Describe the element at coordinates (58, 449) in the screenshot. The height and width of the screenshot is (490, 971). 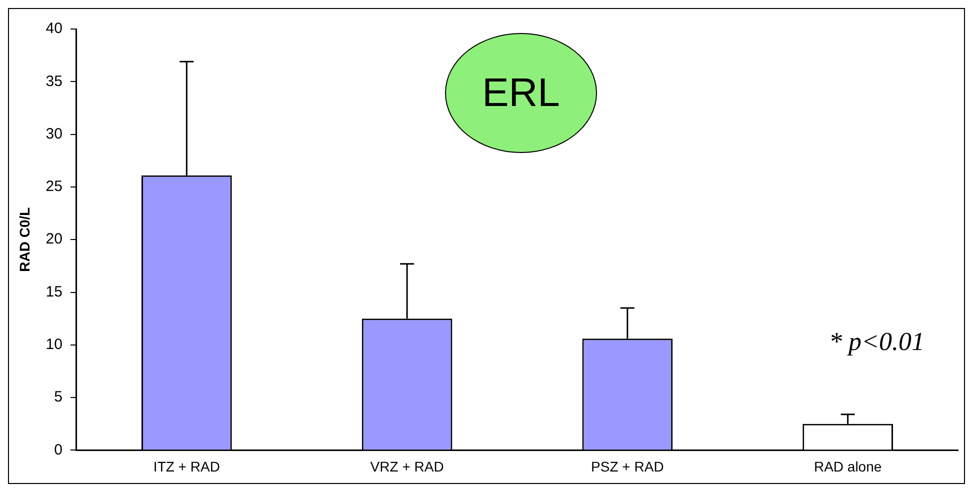
I see `y-tick-label: 0` at that location.